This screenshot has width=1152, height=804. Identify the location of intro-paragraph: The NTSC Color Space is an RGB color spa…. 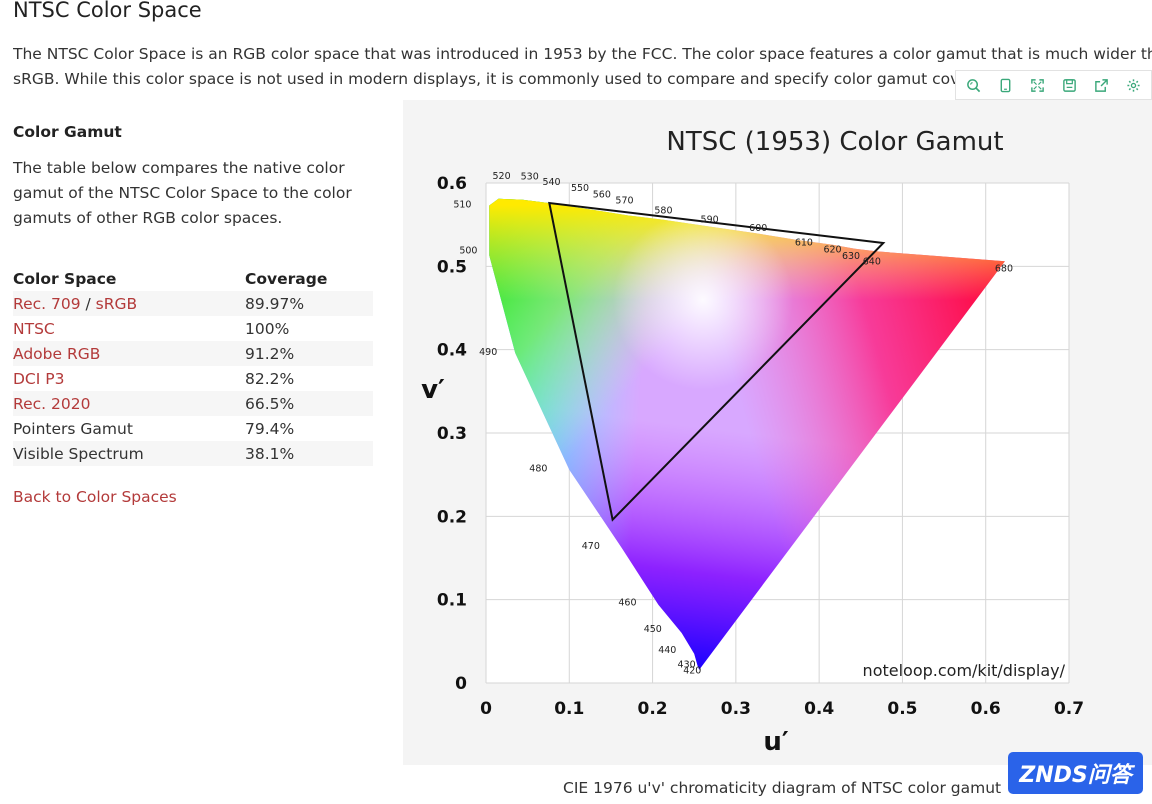
(582, 67).